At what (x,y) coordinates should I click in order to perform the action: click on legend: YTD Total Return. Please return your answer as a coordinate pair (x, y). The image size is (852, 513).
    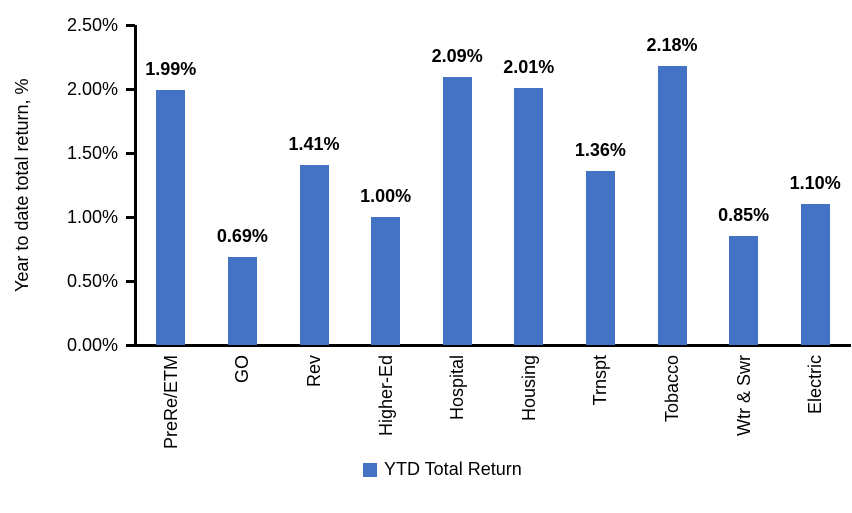
    Looking at the image, I should click on (442, 469).